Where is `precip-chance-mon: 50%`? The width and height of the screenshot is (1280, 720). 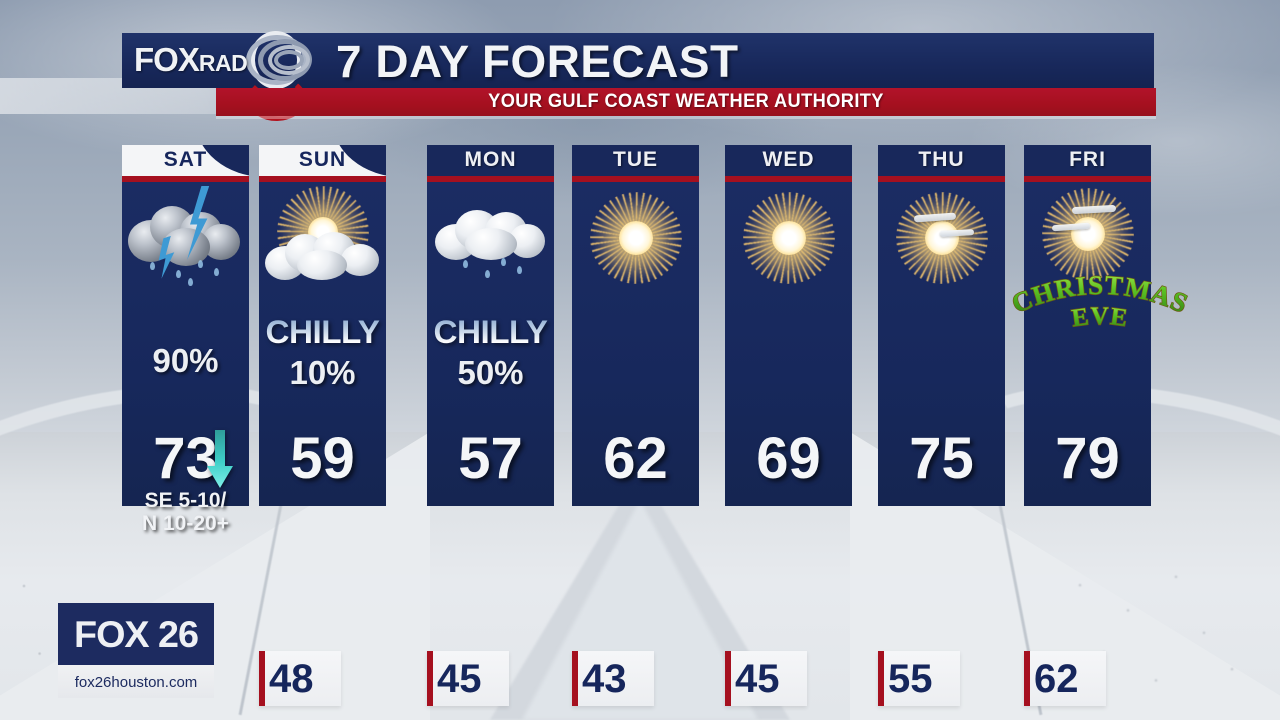
precip-chance-mon: 50% is located at coordinates (490, 372).